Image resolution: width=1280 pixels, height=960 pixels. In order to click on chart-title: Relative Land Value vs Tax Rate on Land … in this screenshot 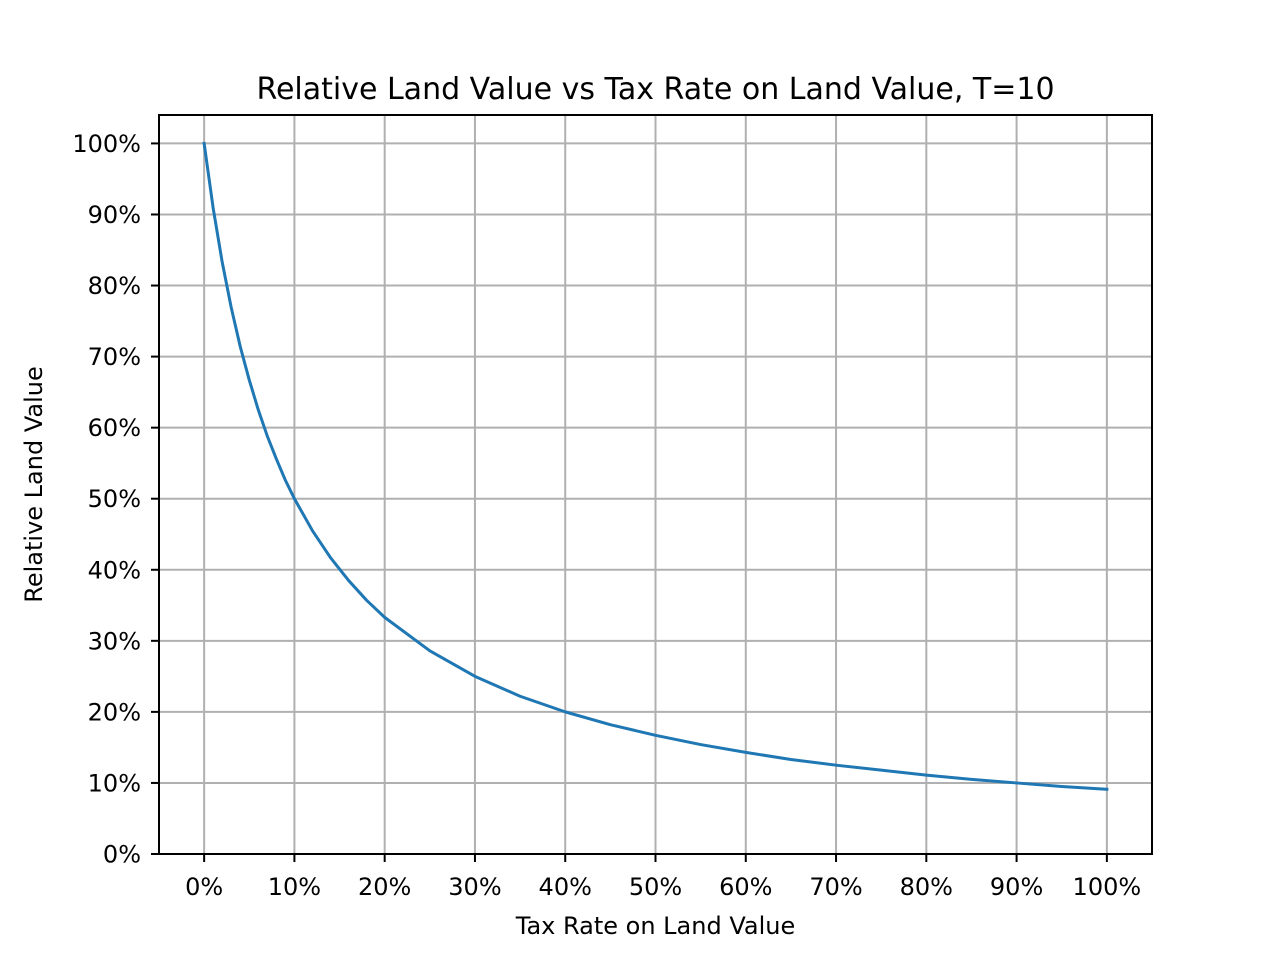, I will do `click(655, 89)`.